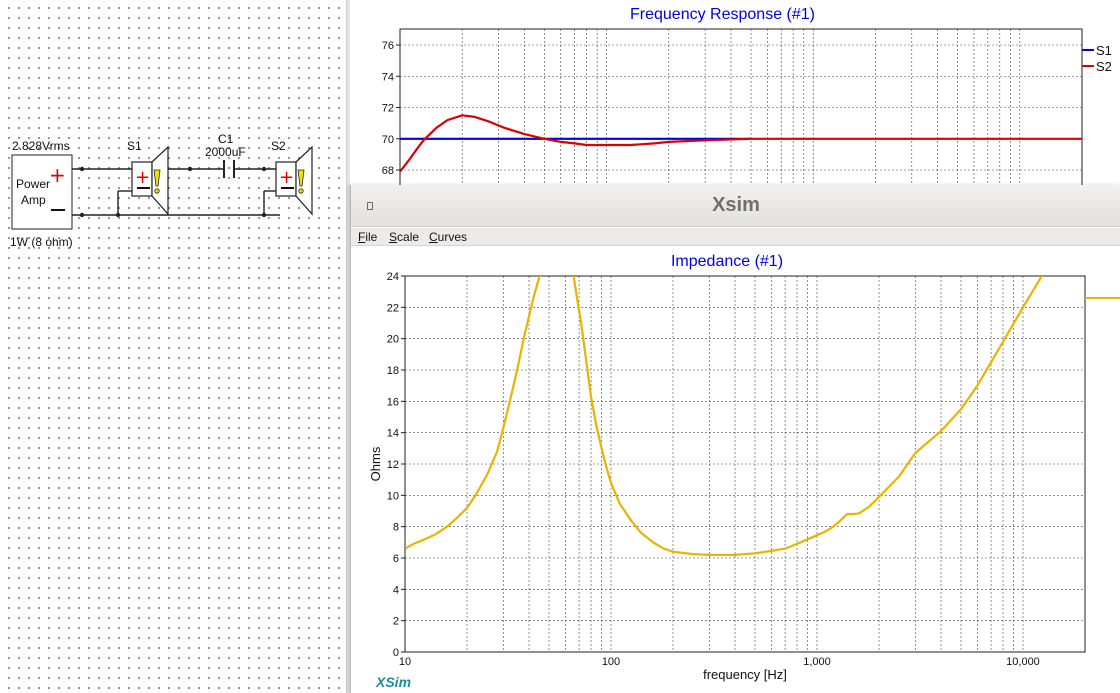 This screenshot has width=1120, height=693. What do you see at coordinates (735, 237) in the screenshot?
I see `menubar: File Scale Curves` at bounding box center [735, 237].